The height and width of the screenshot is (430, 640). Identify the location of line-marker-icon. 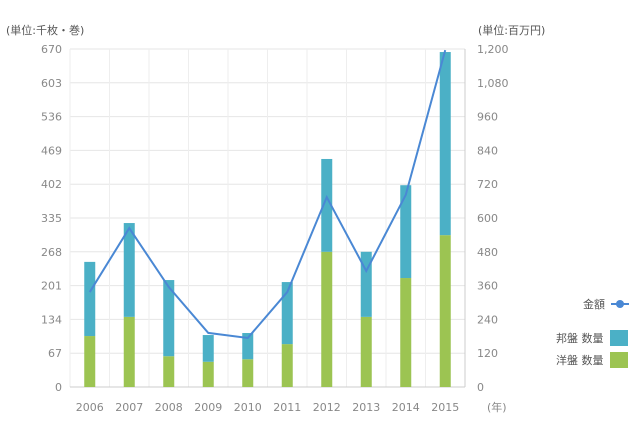
(620, 304).